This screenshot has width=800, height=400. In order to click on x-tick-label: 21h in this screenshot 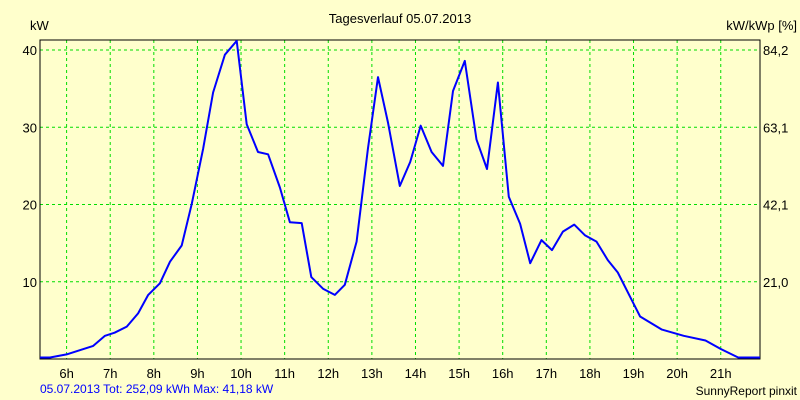, I will do `click(721, 373)`.